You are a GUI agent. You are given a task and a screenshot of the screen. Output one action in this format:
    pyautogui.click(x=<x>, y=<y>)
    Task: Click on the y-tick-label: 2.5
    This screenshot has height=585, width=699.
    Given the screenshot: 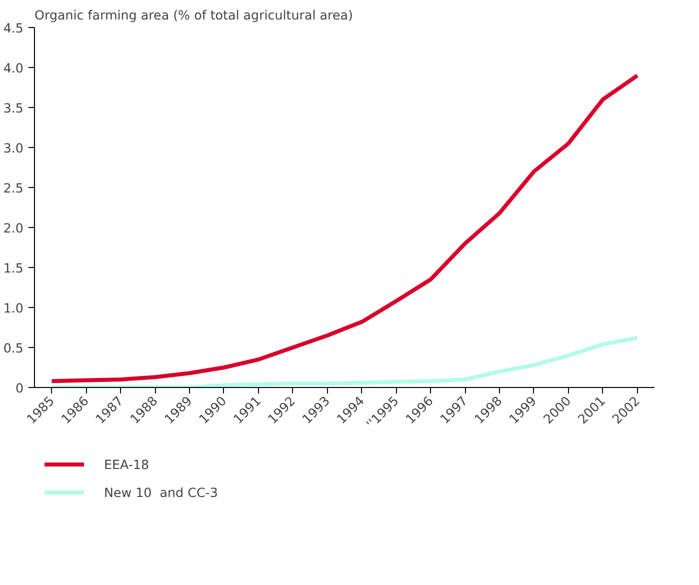 What is the action you would take?
    pyautogui.click(x=13, y=188)
    